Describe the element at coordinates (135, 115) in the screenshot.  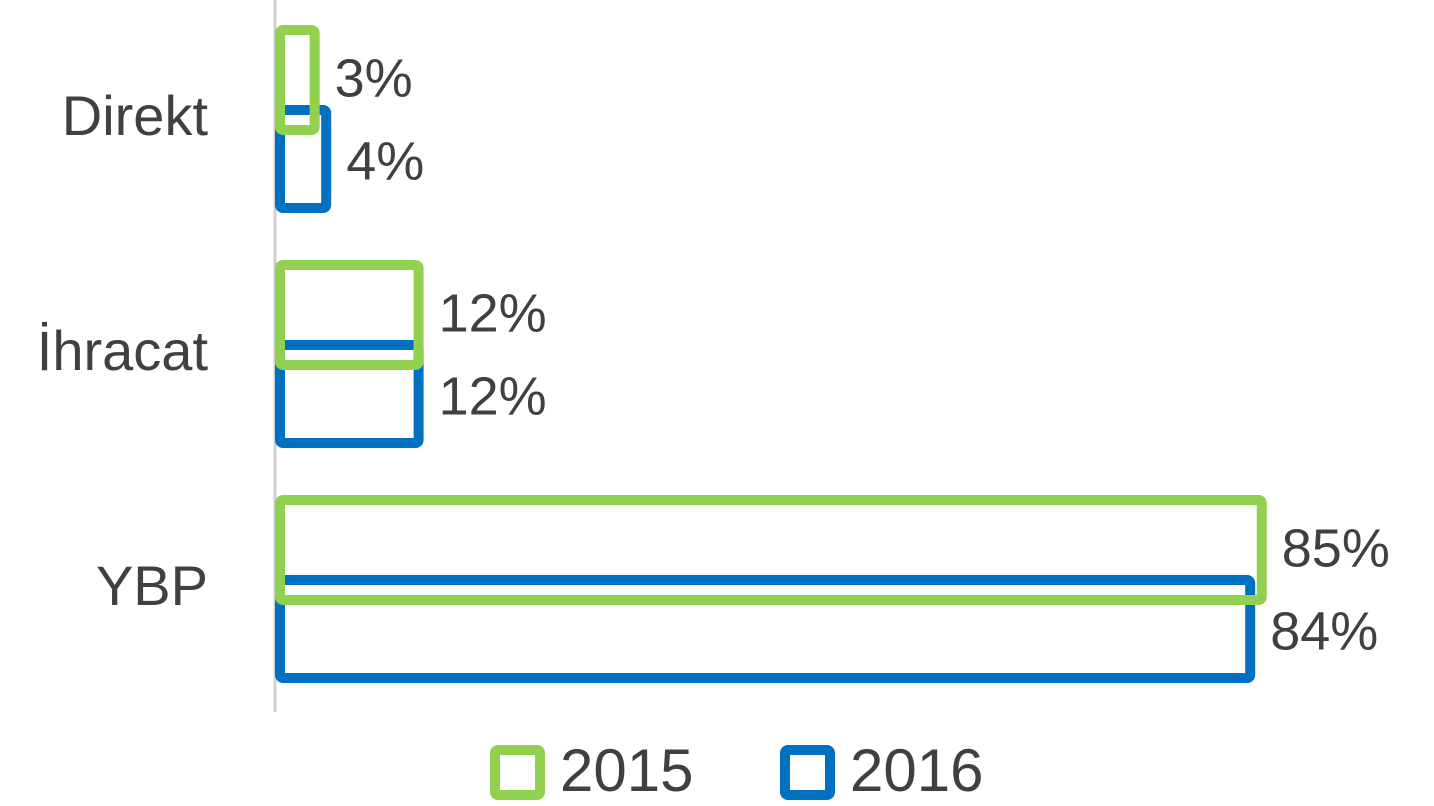
I see `category-label: Direkt` at that location.